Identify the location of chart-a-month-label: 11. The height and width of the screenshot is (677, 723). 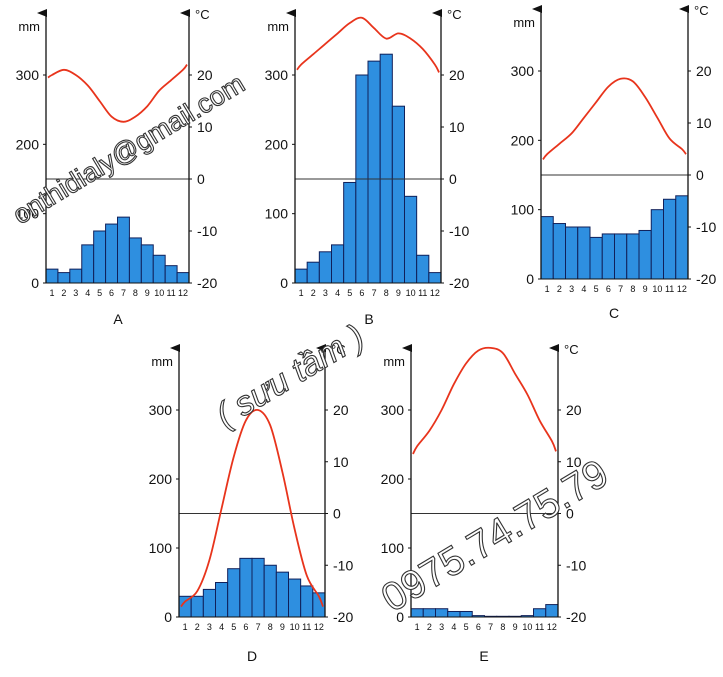
(170, 293).